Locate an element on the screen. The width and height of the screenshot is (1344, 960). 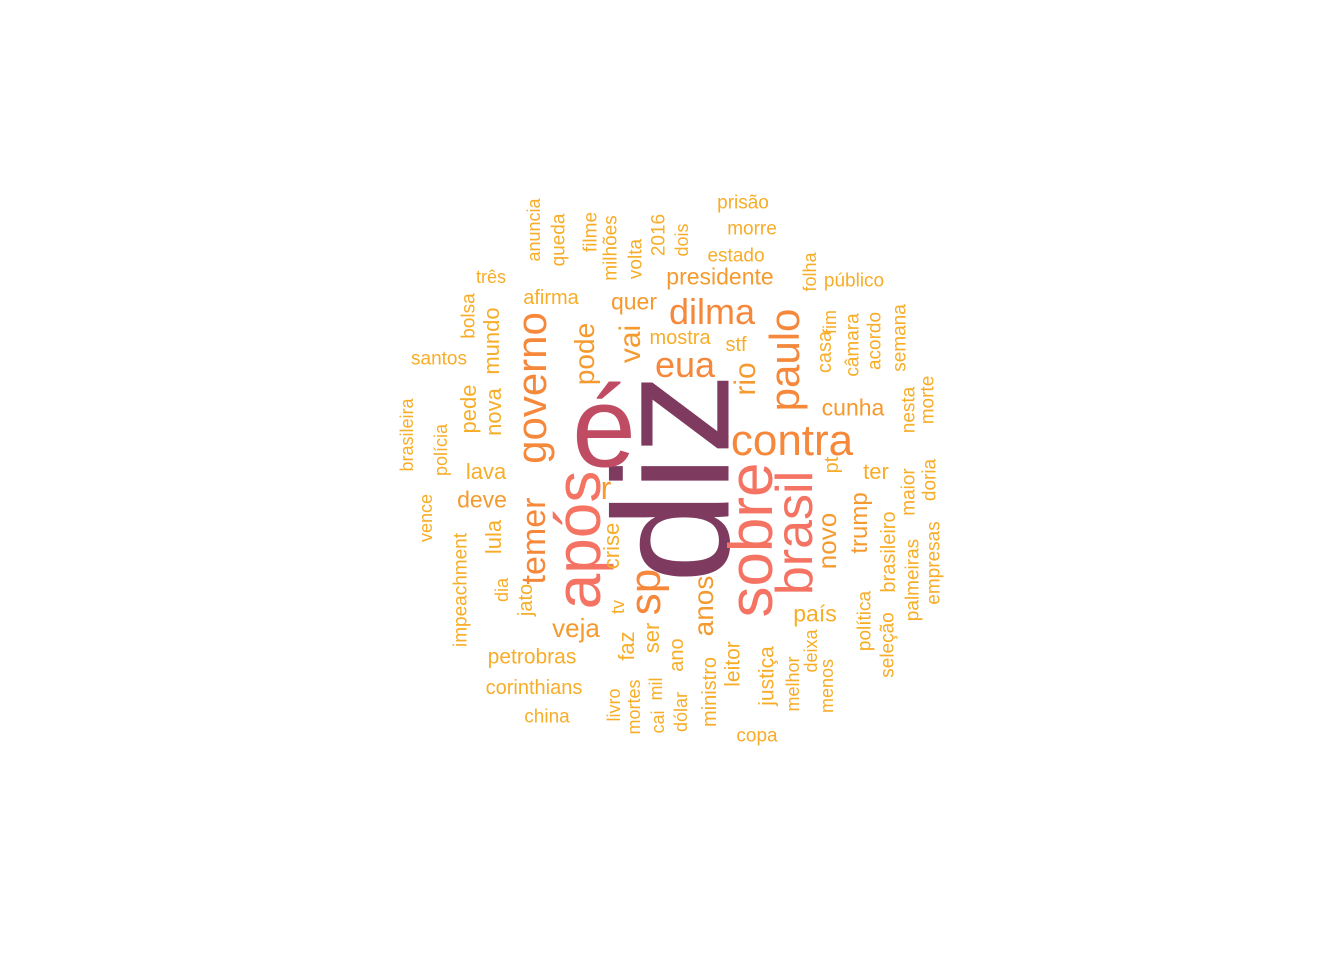
word-brasileira: brasileira is located at coordinates (407, 435).